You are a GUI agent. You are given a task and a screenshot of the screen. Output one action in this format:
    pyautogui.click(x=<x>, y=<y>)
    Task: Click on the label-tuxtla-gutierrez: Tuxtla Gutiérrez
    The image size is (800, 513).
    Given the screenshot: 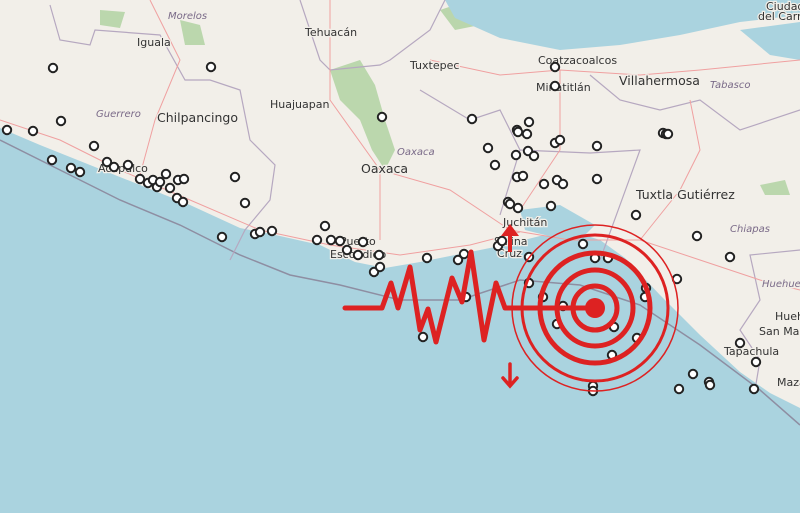 What is the action you would take?
    pyautogui.click(x=685, y=194)
    